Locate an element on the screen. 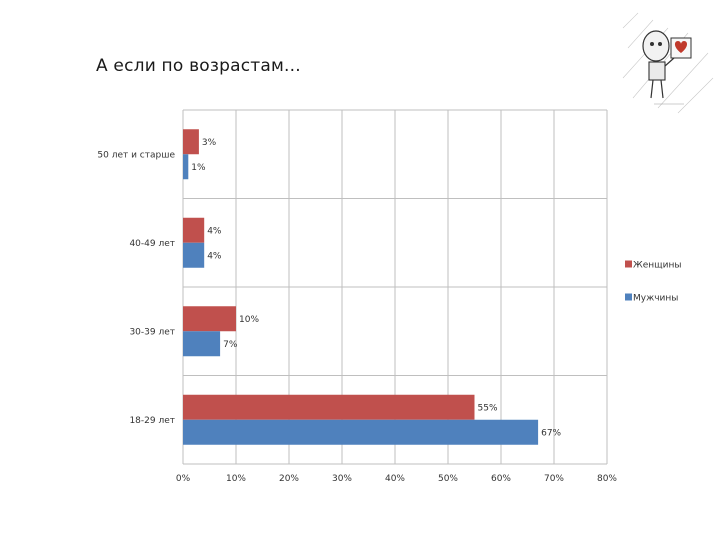 This screenshot has width=720, height=540. data-label-women-3: 3% is located at coordinates (209, 143).